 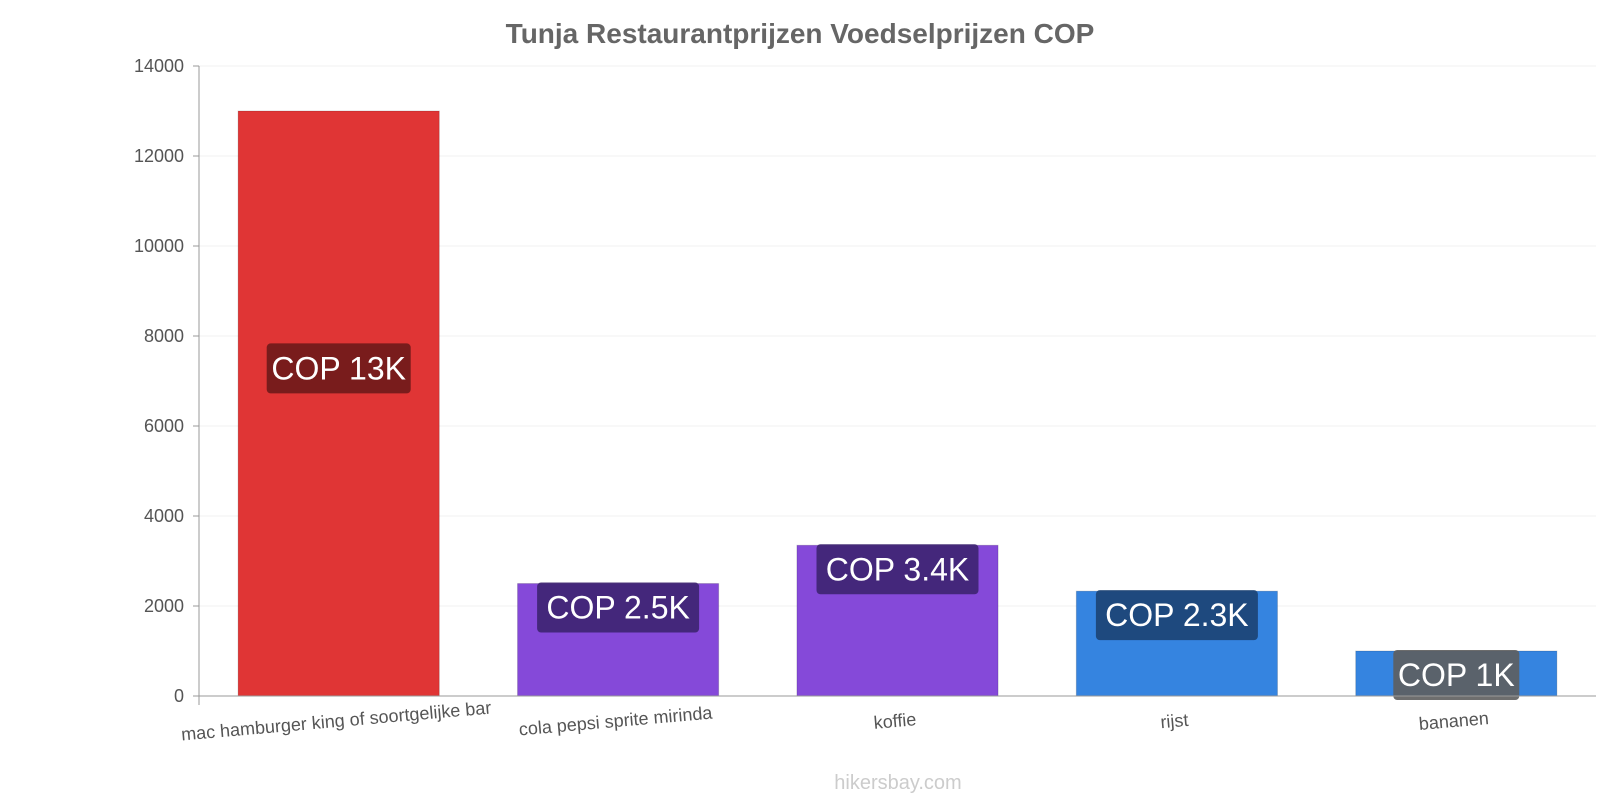 I want to click on y-tick-label: 8000, so click(x=164, y=336).